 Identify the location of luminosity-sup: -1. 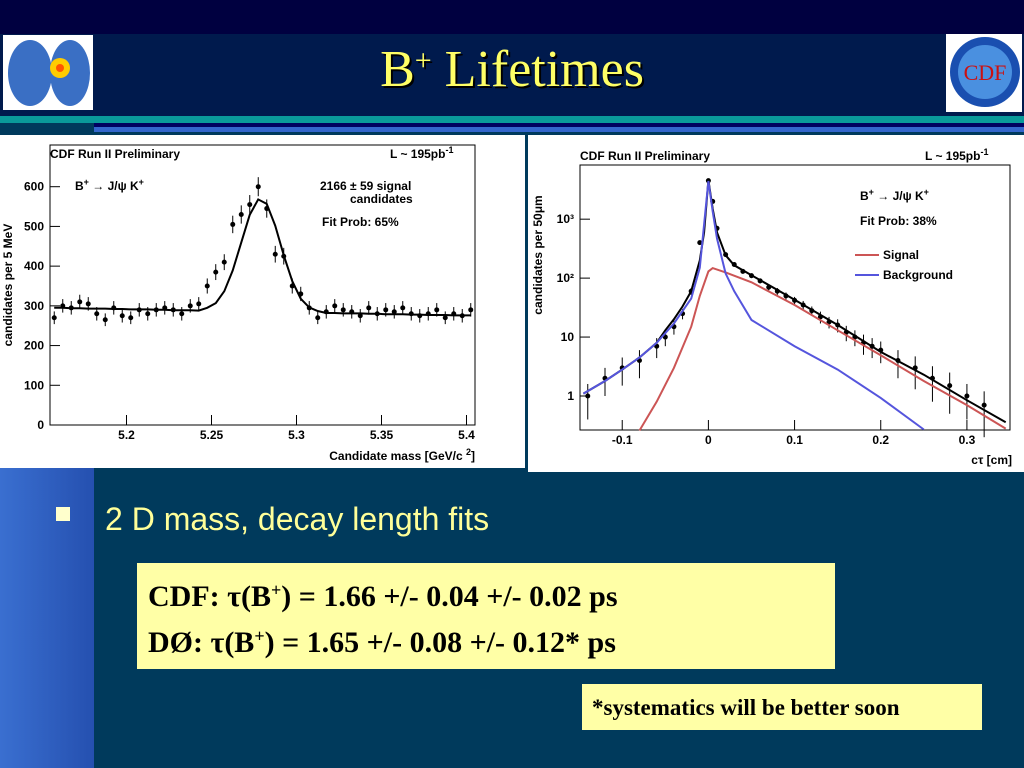
(449, 150).